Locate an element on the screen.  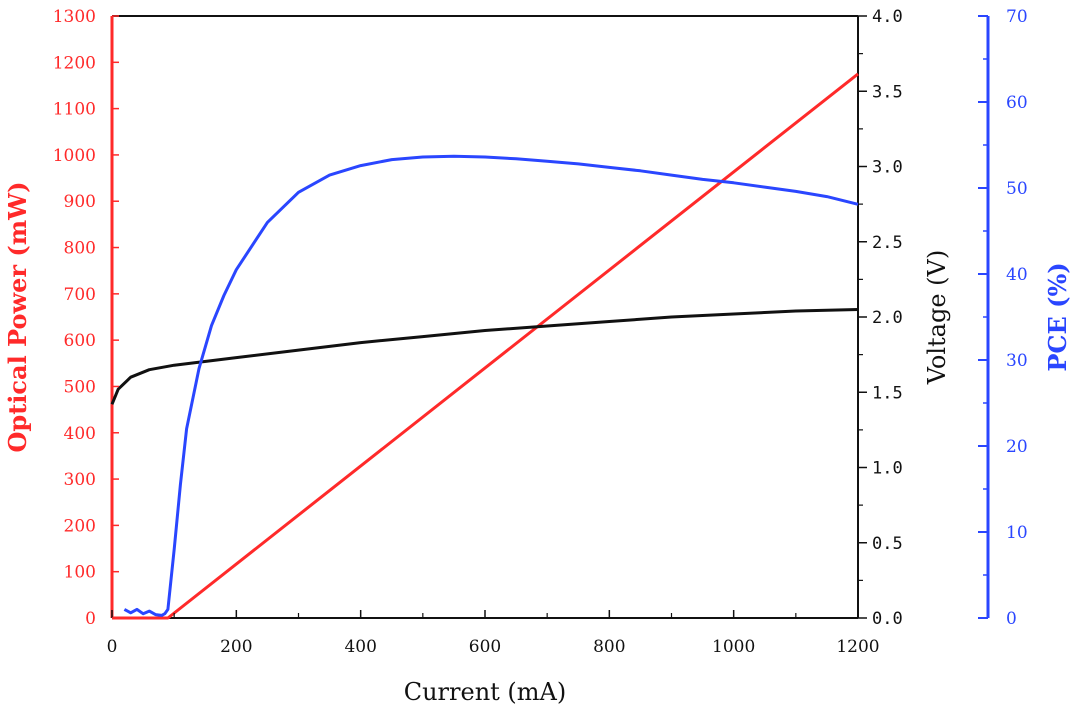
x-tick-label: 0 is located at coordinates (112, 647).